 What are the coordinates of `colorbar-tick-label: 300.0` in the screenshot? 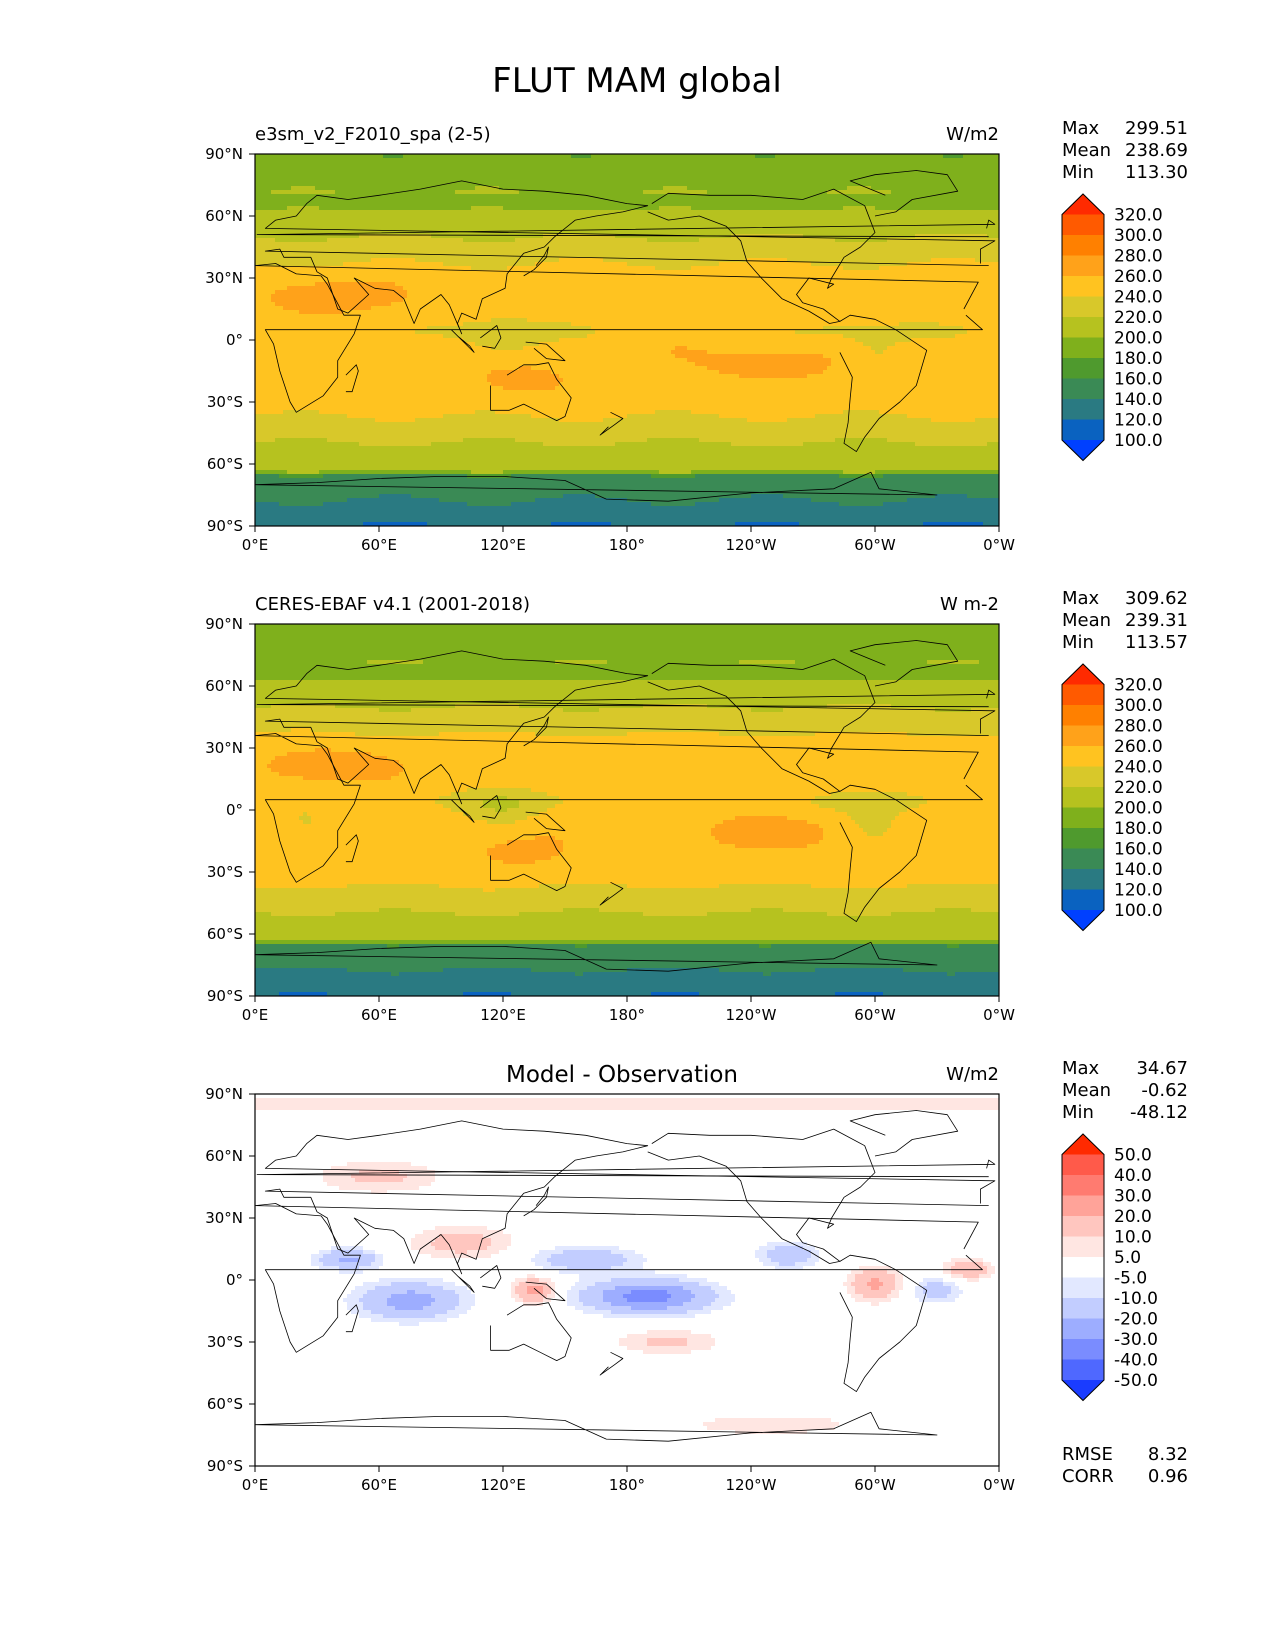 It's located at (1138, 706).